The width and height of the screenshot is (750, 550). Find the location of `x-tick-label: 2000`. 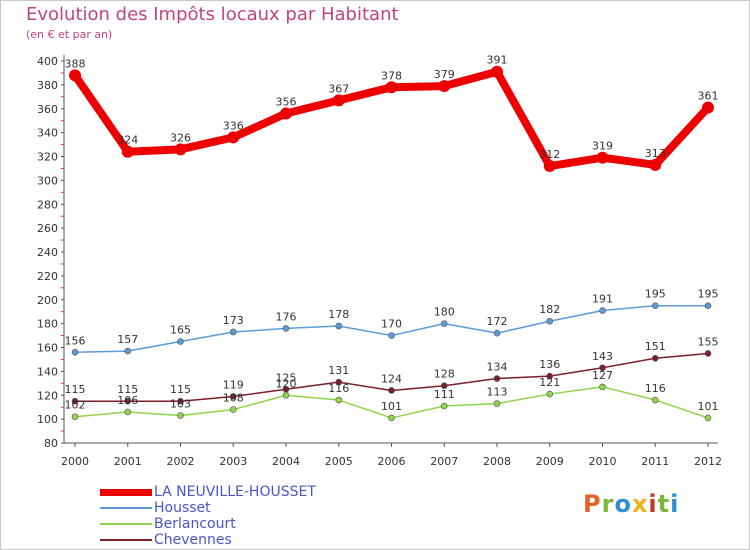

x-tick-label: 2000 is located at coordinates (75, 461).